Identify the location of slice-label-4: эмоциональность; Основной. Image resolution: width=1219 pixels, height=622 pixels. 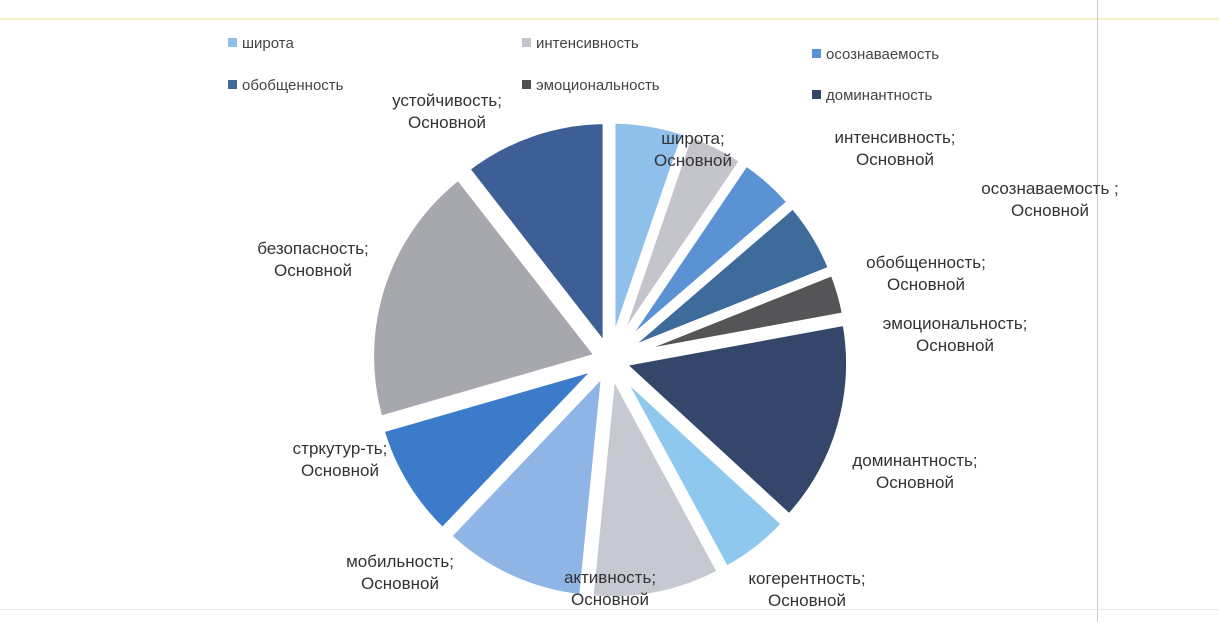
(955, 334).